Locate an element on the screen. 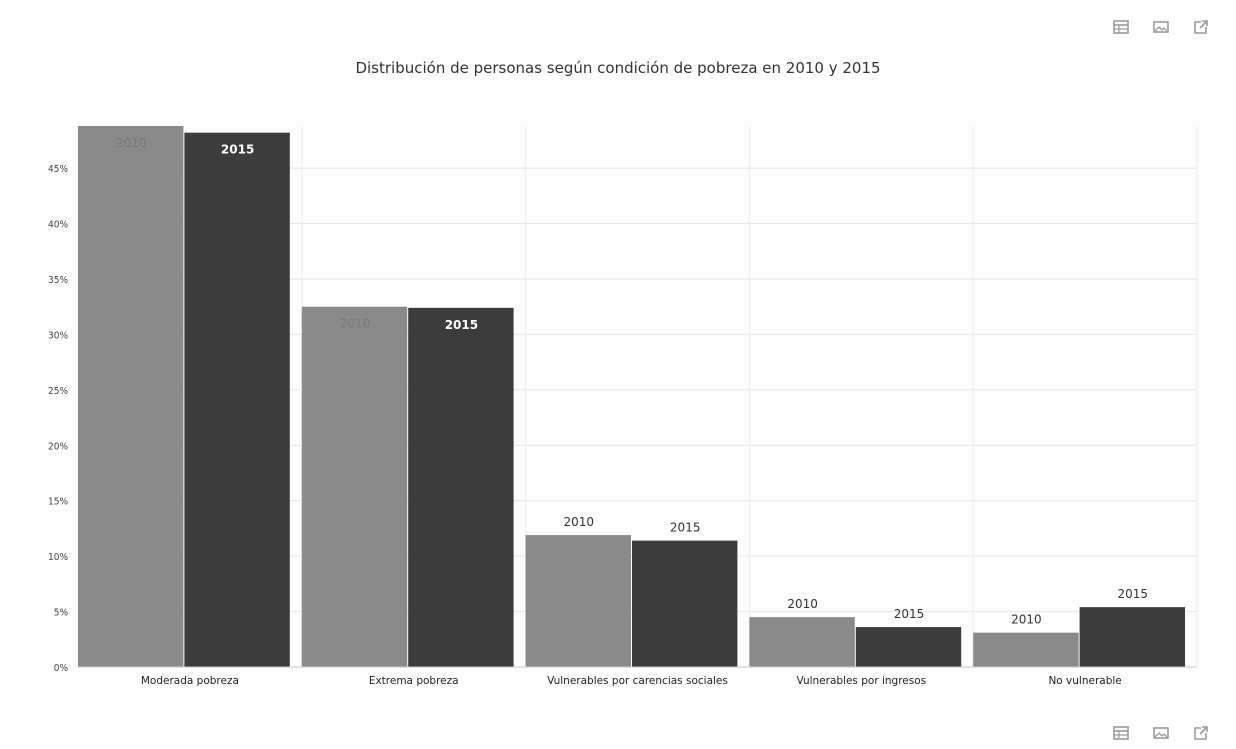 This screenshot has height=749, width=1236. y-tick-label: 15% is located at coordinates (58, 502).